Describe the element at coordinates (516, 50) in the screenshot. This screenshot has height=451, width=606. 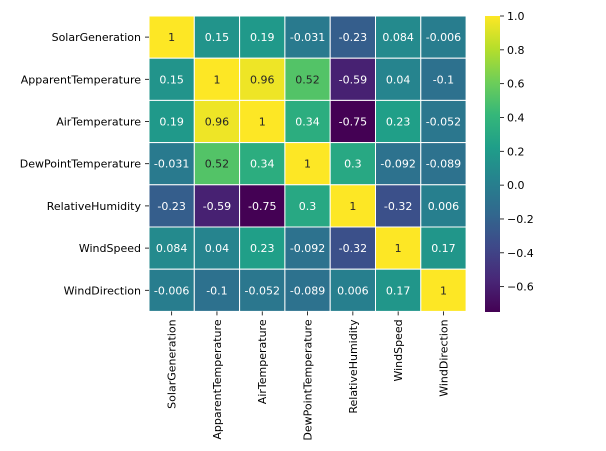
I see `colorbar-tick-label: 0.8` at that location.